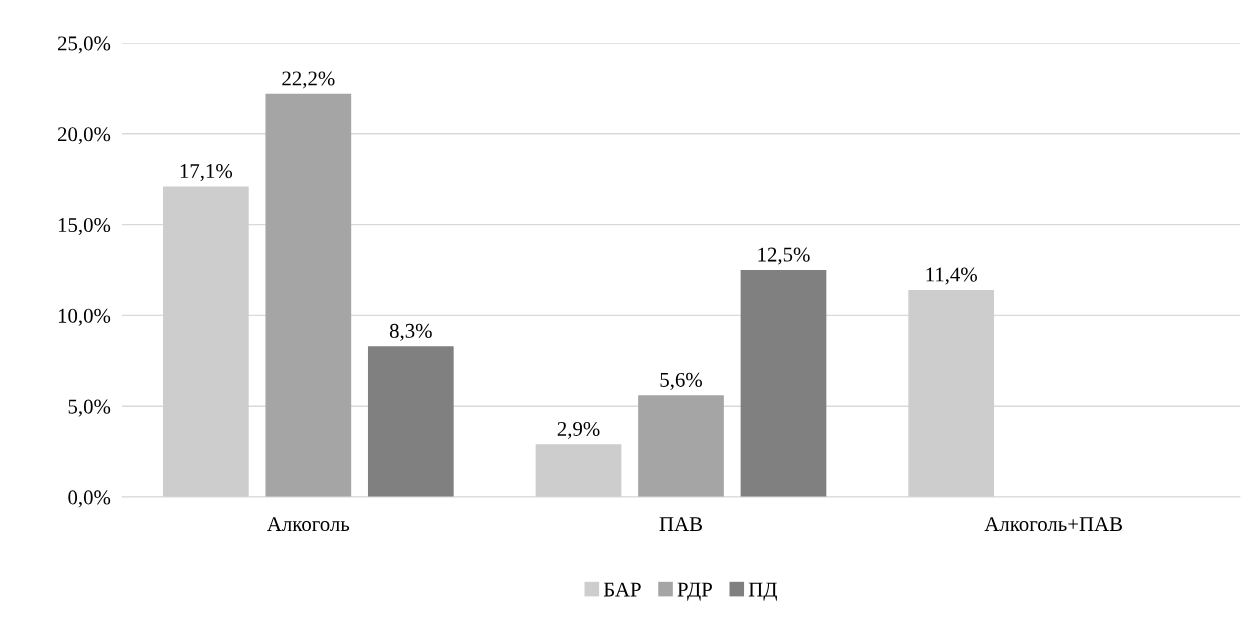 The image size is (1257, 621). What do you see at coordinates (694, 591) in the screenshot?
I see `legend-label: РДР` at bounding box center [694, 591].